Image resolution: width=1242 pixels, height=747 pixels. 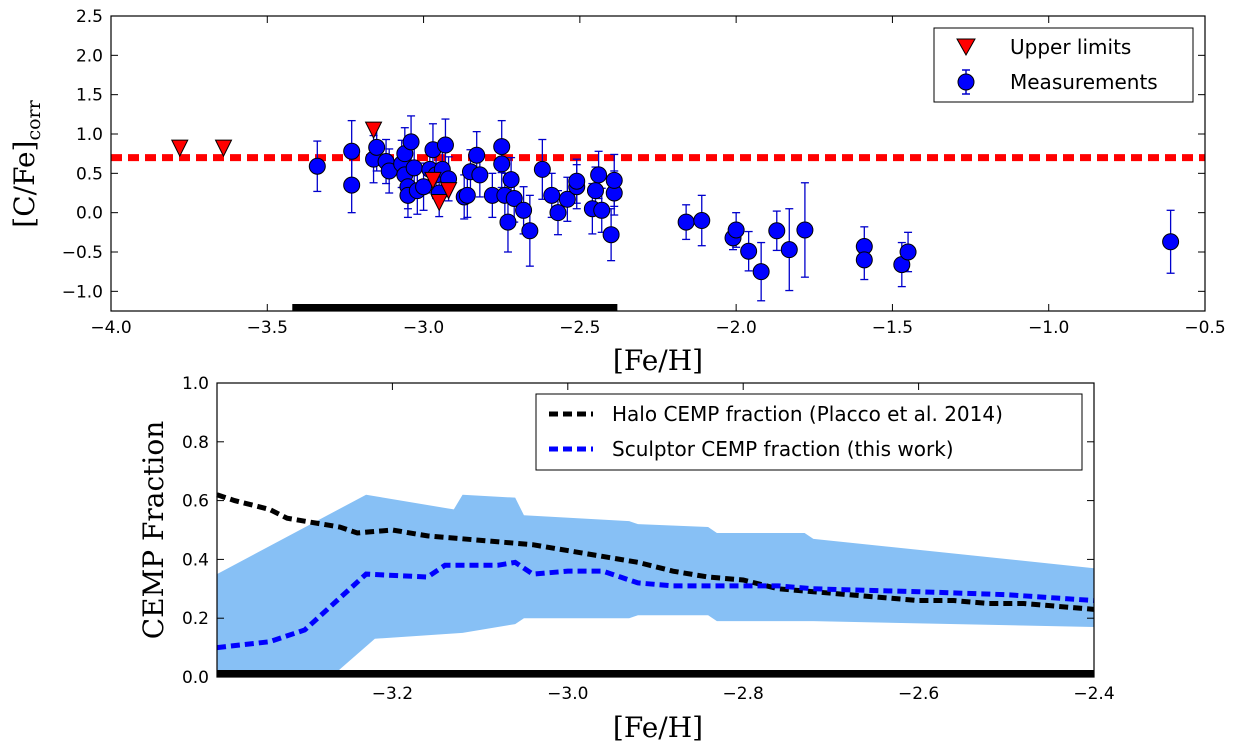 What do you see at coordinates (455, 307) in the screenshot?
I see `range-bar-top` at bounding box center [455, 307].